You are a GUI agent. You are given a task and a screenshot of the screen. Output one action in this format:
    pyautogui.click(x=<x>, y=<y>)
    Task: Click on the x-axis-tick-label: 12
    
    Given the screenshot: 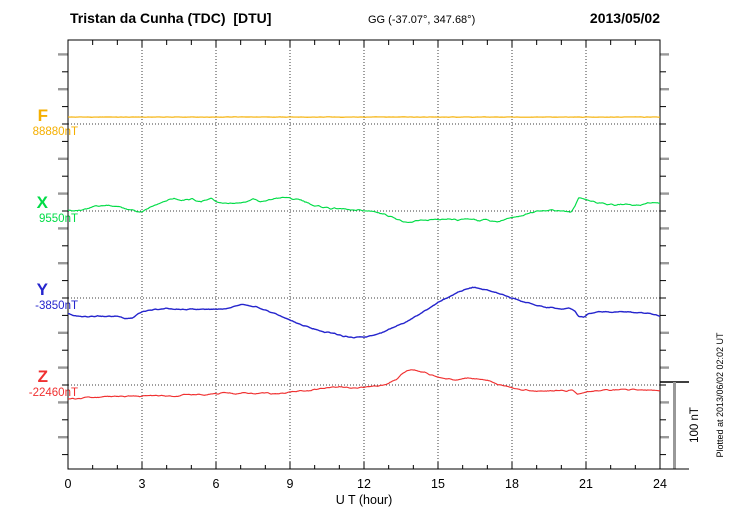 What is the action you would take?
    pyautogui.click(x=364, y=484)
    